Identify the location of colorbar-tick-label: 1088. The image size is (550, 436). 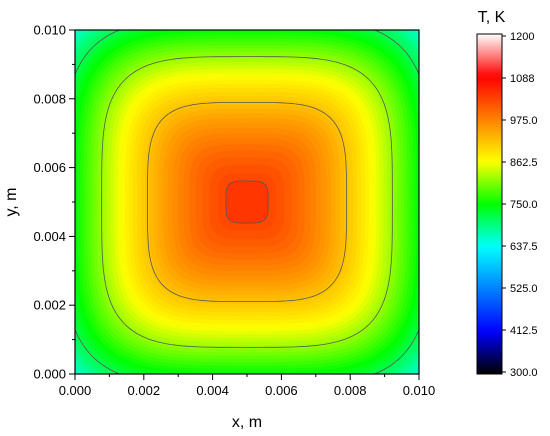
(522, 79).